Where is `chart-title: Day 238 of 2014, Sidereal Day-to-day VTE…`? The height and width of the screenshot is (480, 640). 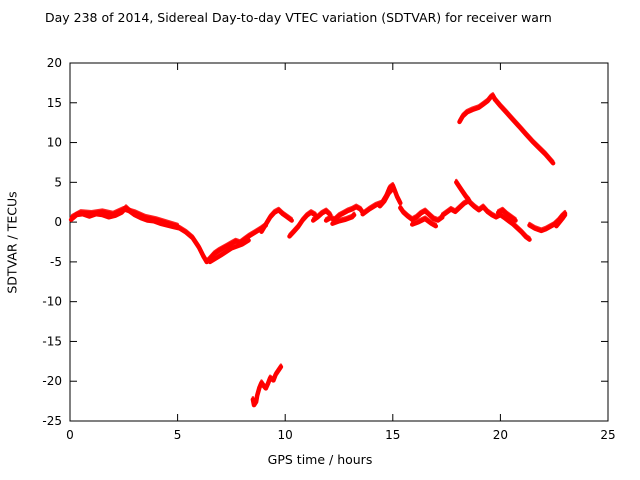 chart-title: Day 238 of 2014, Sidereal Day-to-day VTE… is located at coordinates (298, 17).